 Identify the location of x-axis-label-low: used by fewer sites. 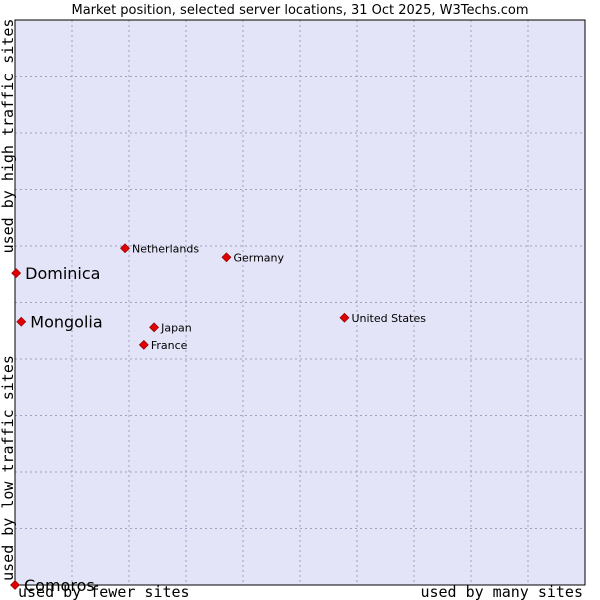
(104, 591).